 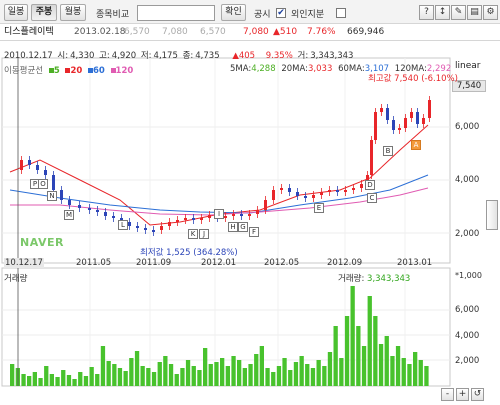 I want to click on marker-a: A, so click(x=416, y=145).